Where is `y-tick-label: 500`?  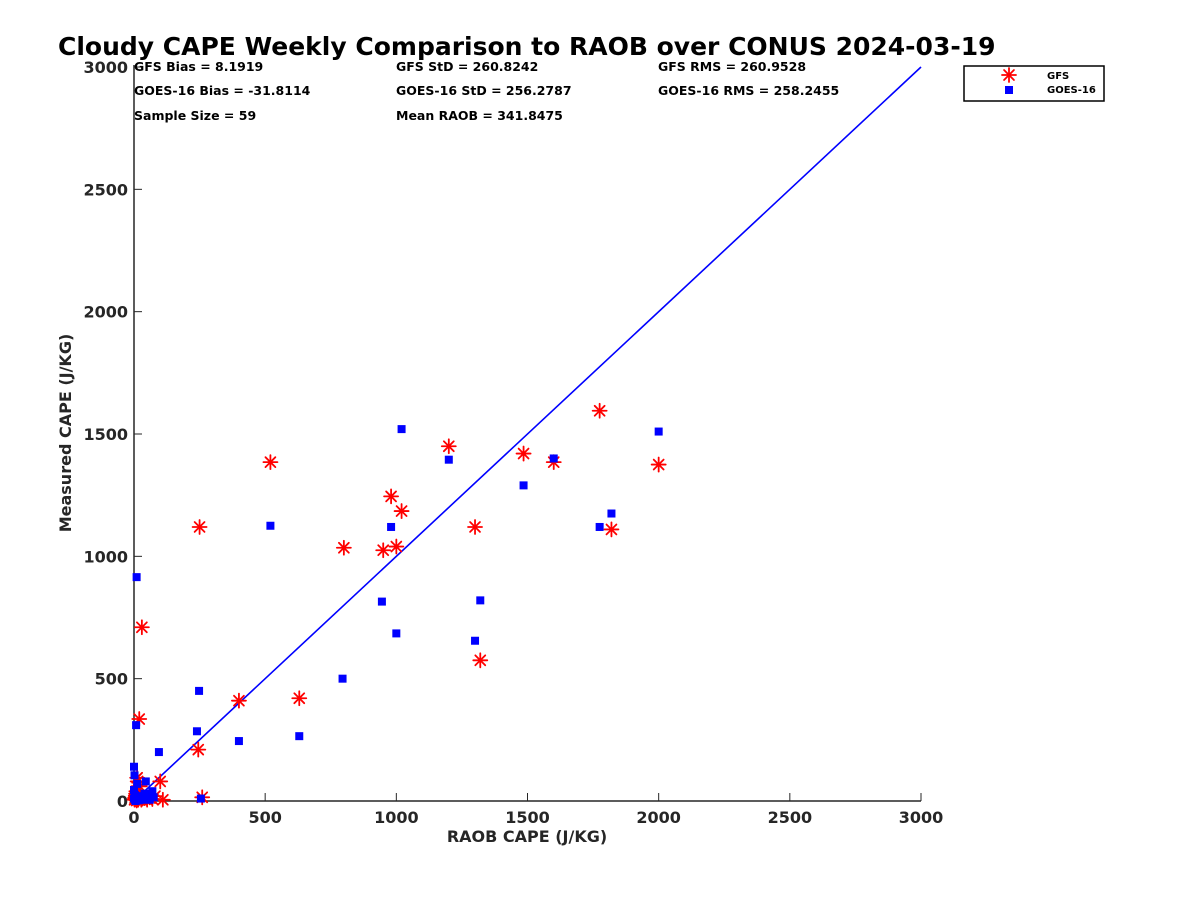 y-tick-label: 500 is located at coordinates (111, 679).